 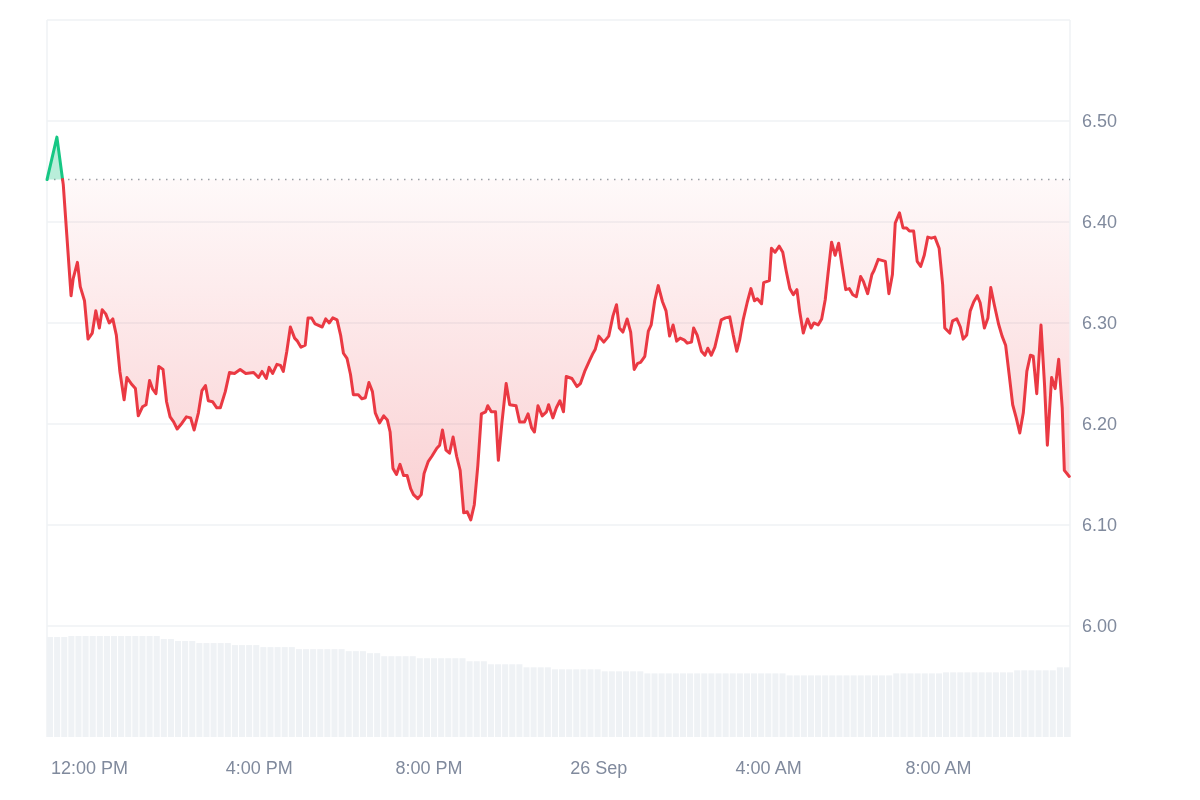 What do you see at coordinates (89, 768) in the screenshot?
I see `x-tick-label: 12:00 PM` at bounding box center [89, 768].